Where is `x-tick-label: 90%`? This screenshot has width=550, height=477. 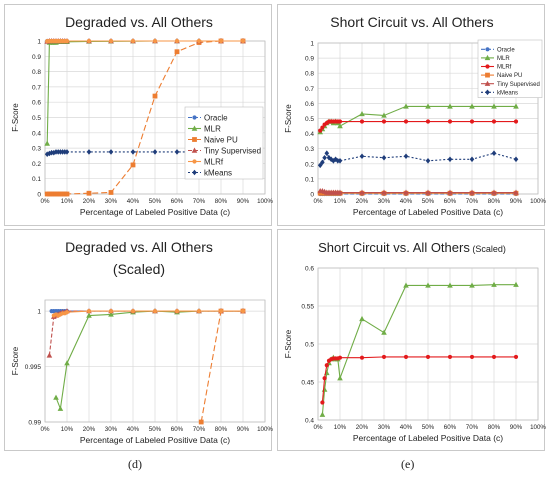 x-tick-label: 90% is located at coordinates (516, 427).